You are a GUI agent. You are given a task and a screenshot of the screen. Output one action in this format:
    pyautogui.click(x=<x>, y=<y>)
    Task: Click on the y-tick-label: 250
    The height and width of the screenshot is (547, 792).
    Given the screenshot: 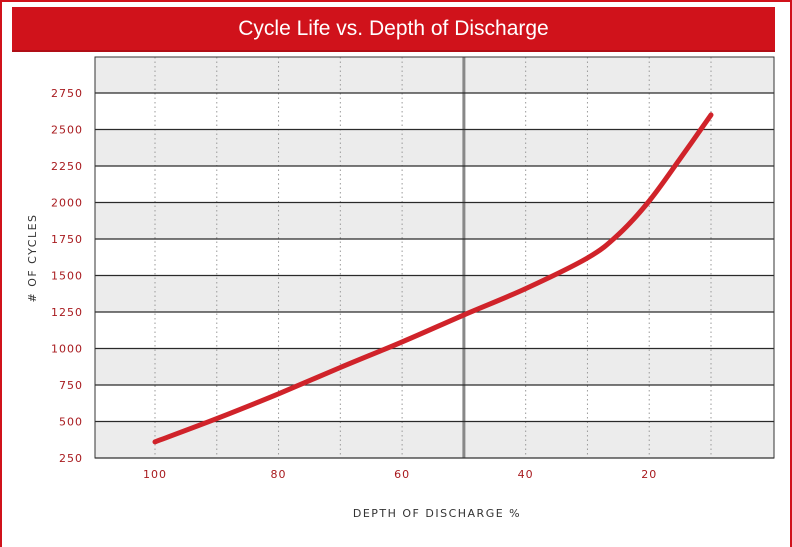 What is the action you would take?
    pyautogui.click(x=71, y=458)
    